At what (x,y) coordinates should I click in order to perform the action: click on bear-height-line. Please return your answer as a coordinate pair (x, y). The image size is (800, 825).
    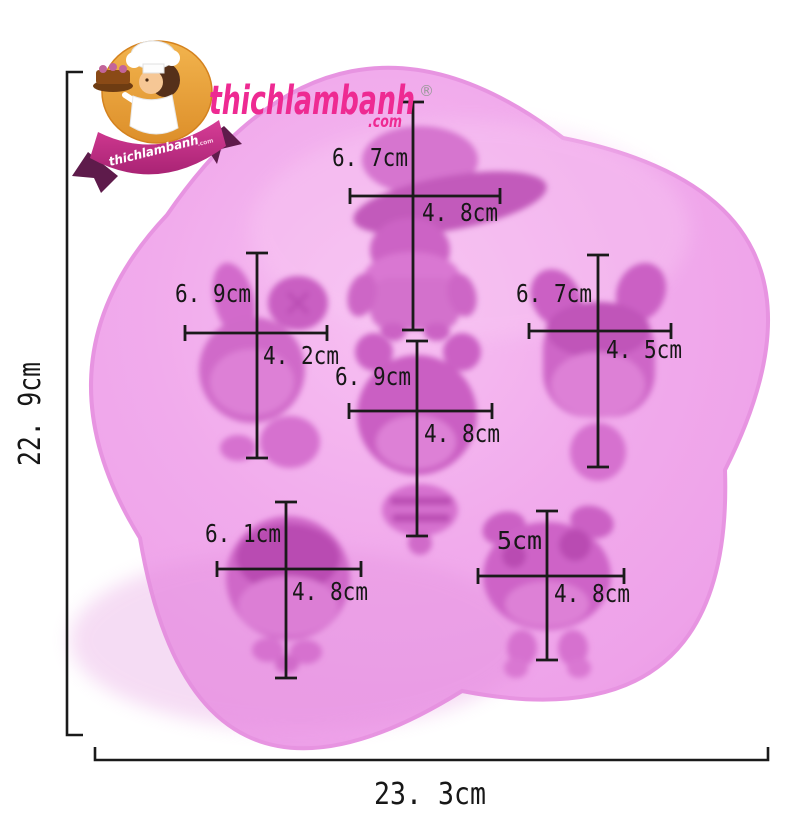
    Looking at the image, I should click on (417, 438).